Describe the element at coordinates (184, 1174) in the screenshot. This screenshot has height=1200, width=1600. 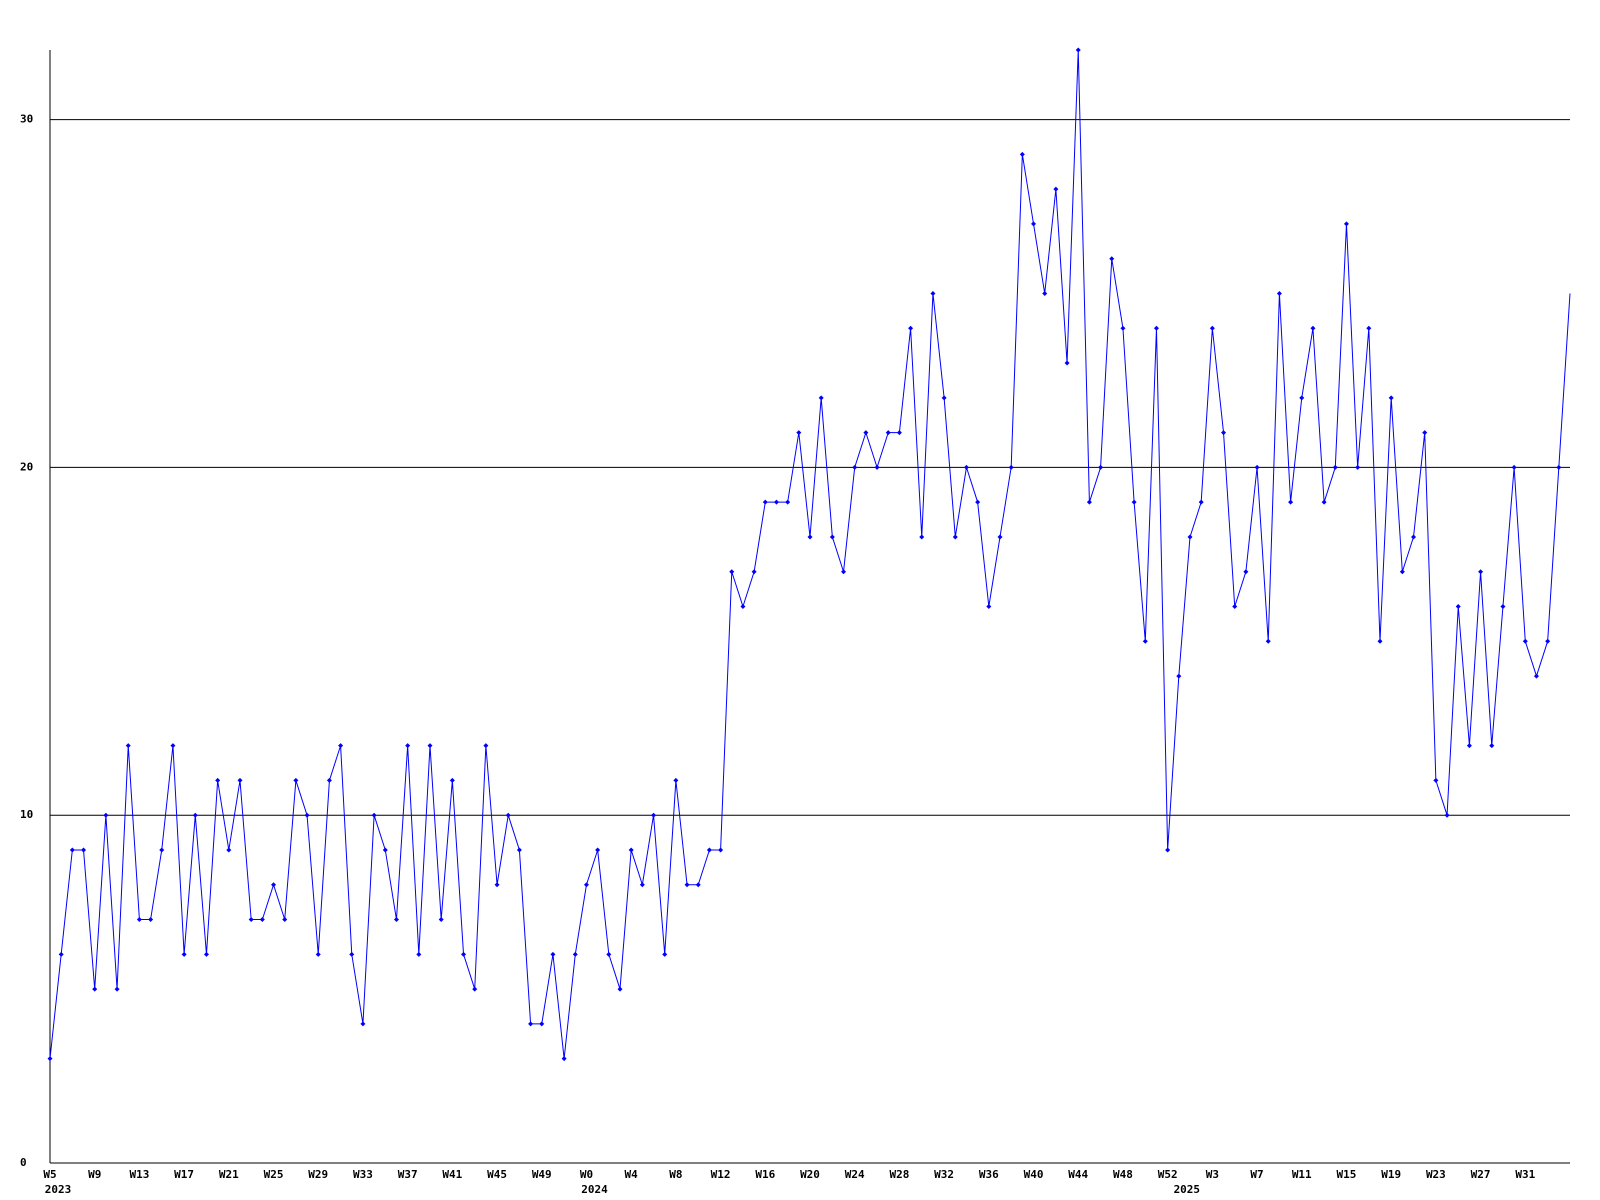
I see `x-tick-label: W17` at that location.